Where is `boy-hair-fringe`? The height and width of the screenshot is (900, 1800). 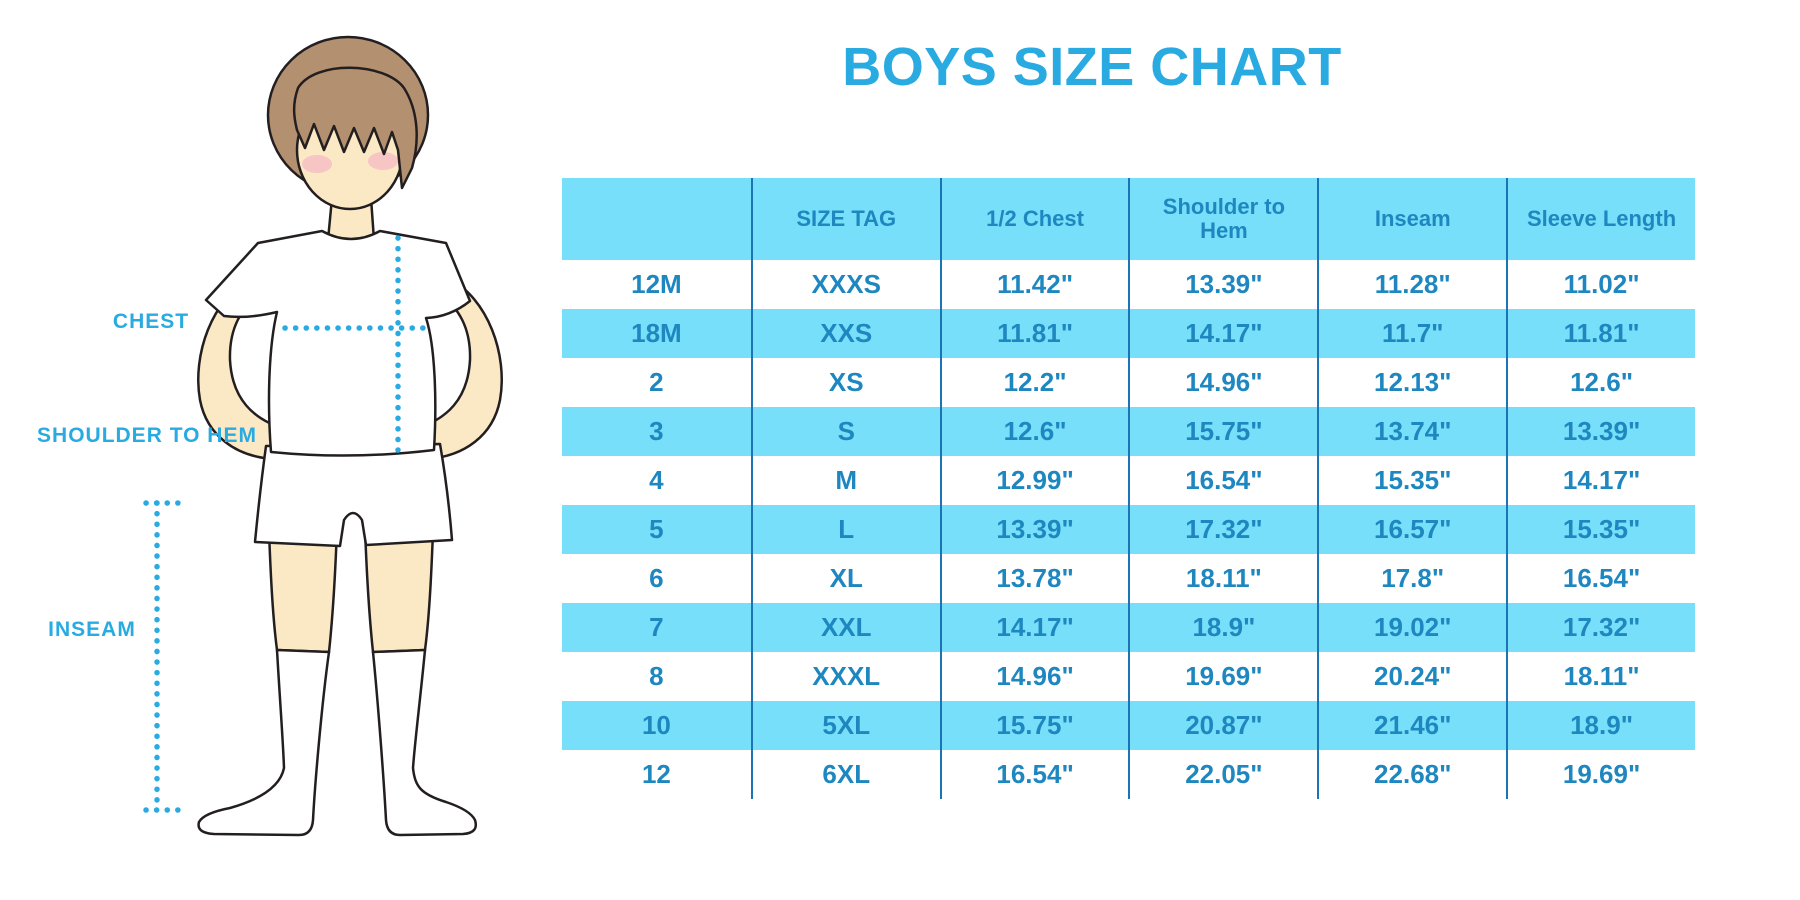
boy-hair-fringe is located at coordinates (355, 128).